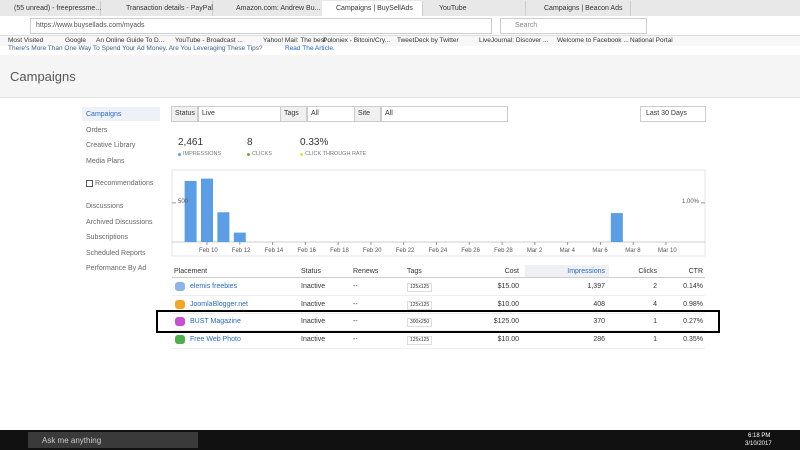  I want to click on address-bar, so click(261, 26).